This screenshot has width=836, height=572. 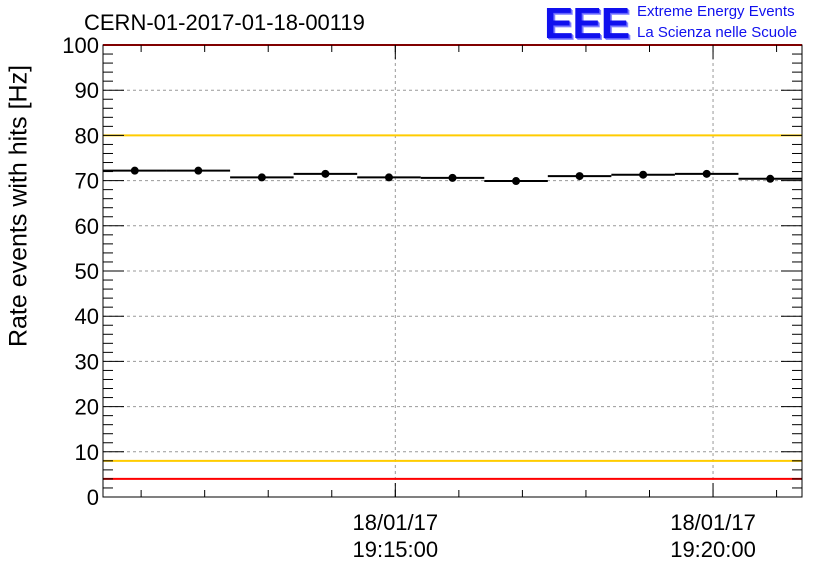 I want to click on y-axis-label: Rate events with hits [Hz], so click(x=18, y=206).